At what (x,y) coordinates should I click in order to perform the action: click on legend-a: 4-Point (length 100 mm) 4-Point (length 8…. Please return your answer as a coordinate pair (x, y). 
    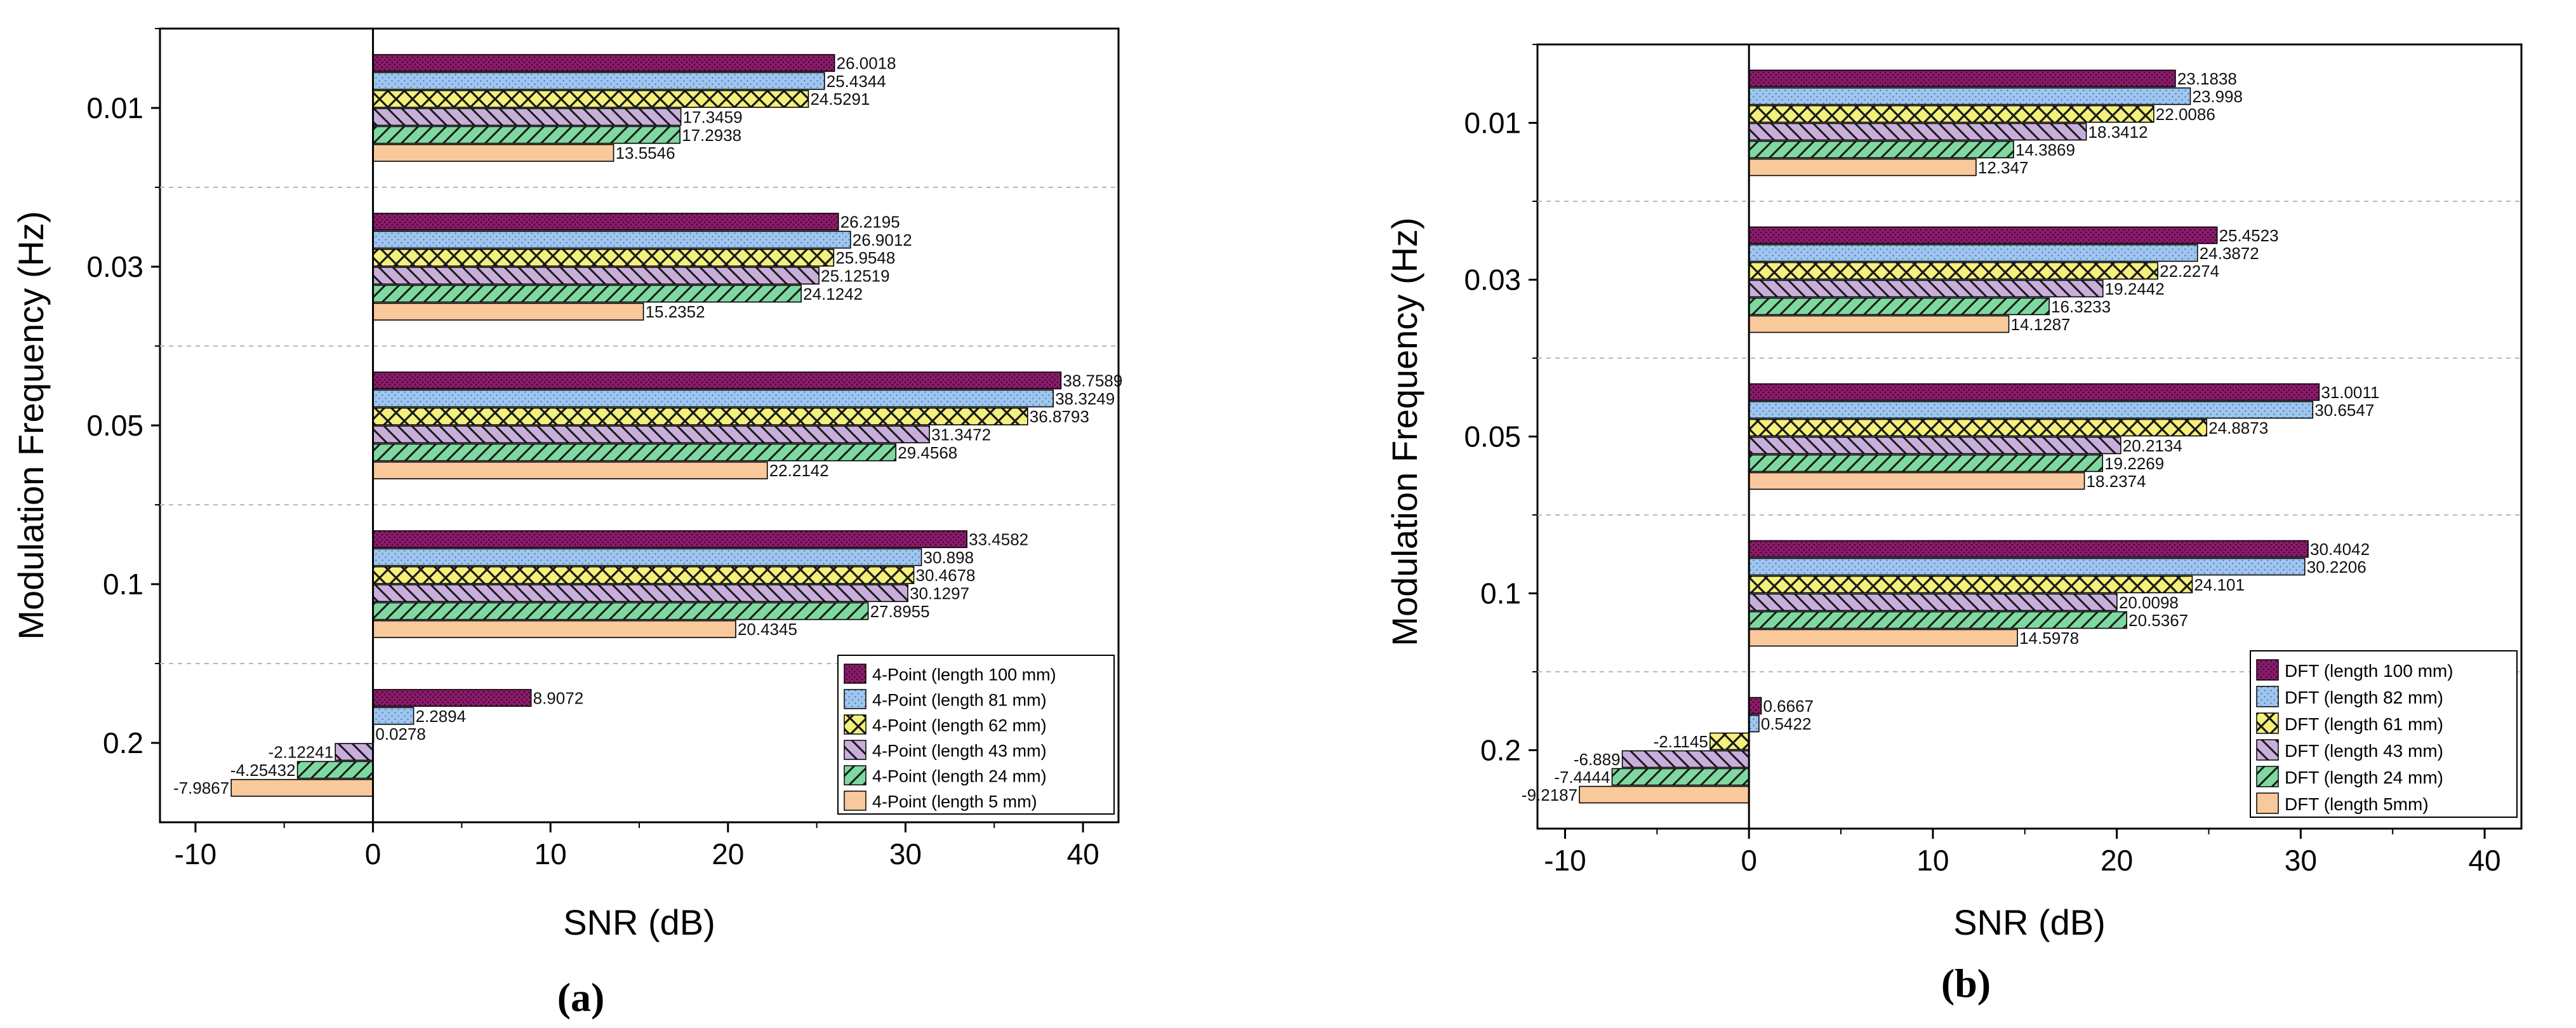
    Looking at the image, I should click on (976, 735).